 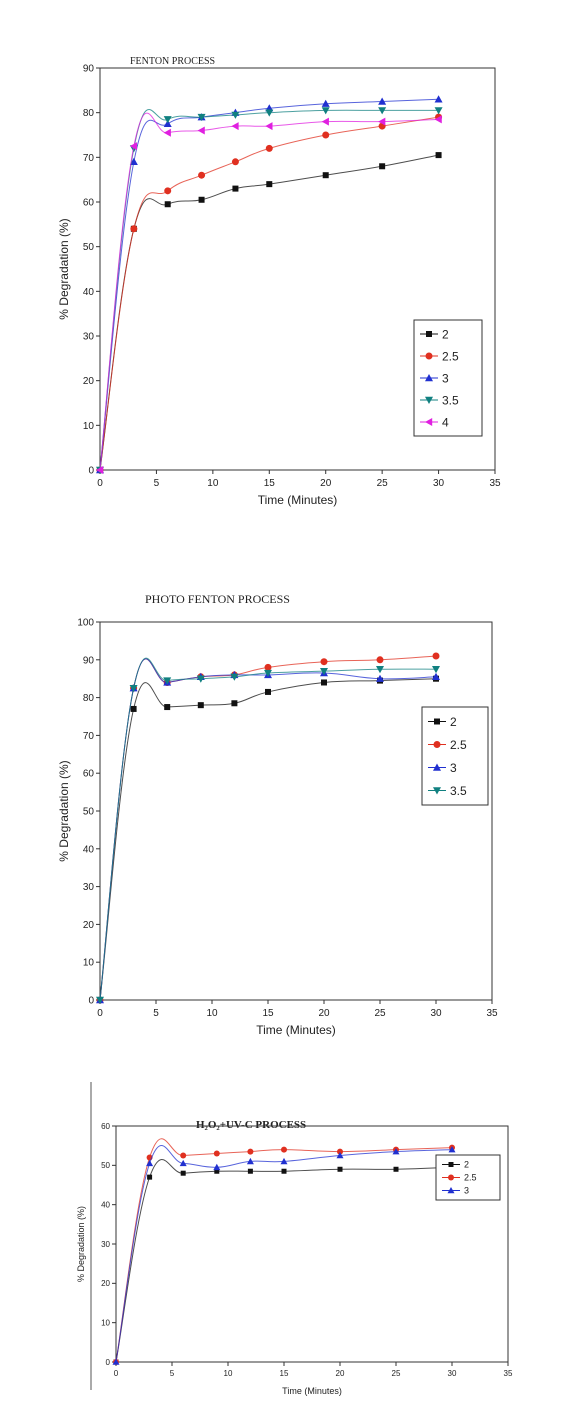 I want to click on series-line-3.5, so click(x=268, y=829).